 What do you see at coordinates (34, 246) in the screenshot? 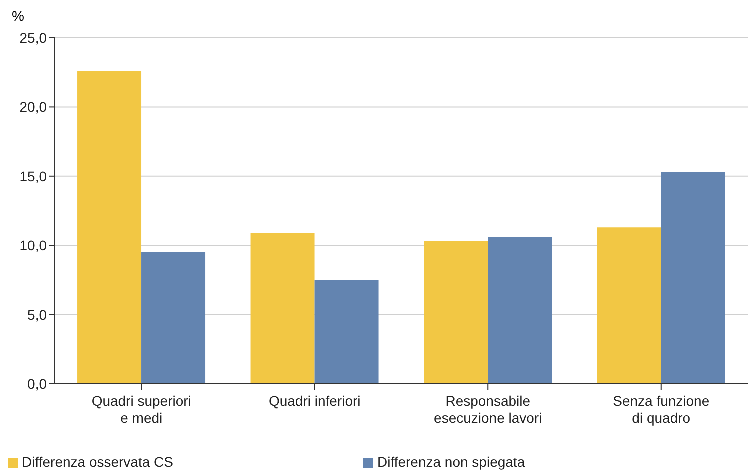
I see `y-tick-label: 10,0` at bounding box center [34, 246].